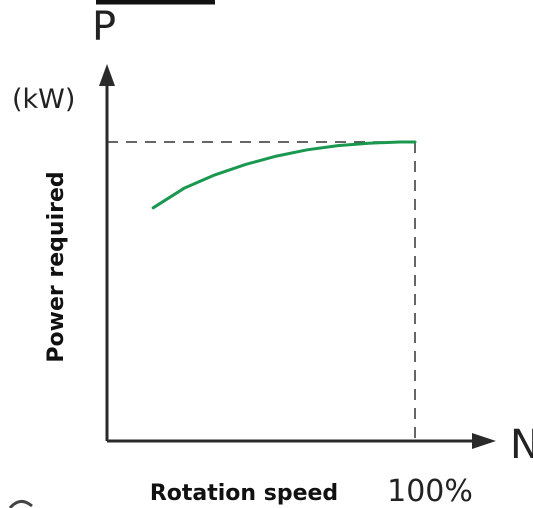  What do you see at coordinates (521, 445) in the screenshot?
I see `x-axis-symbol: N` at bounding box center [521, 445].